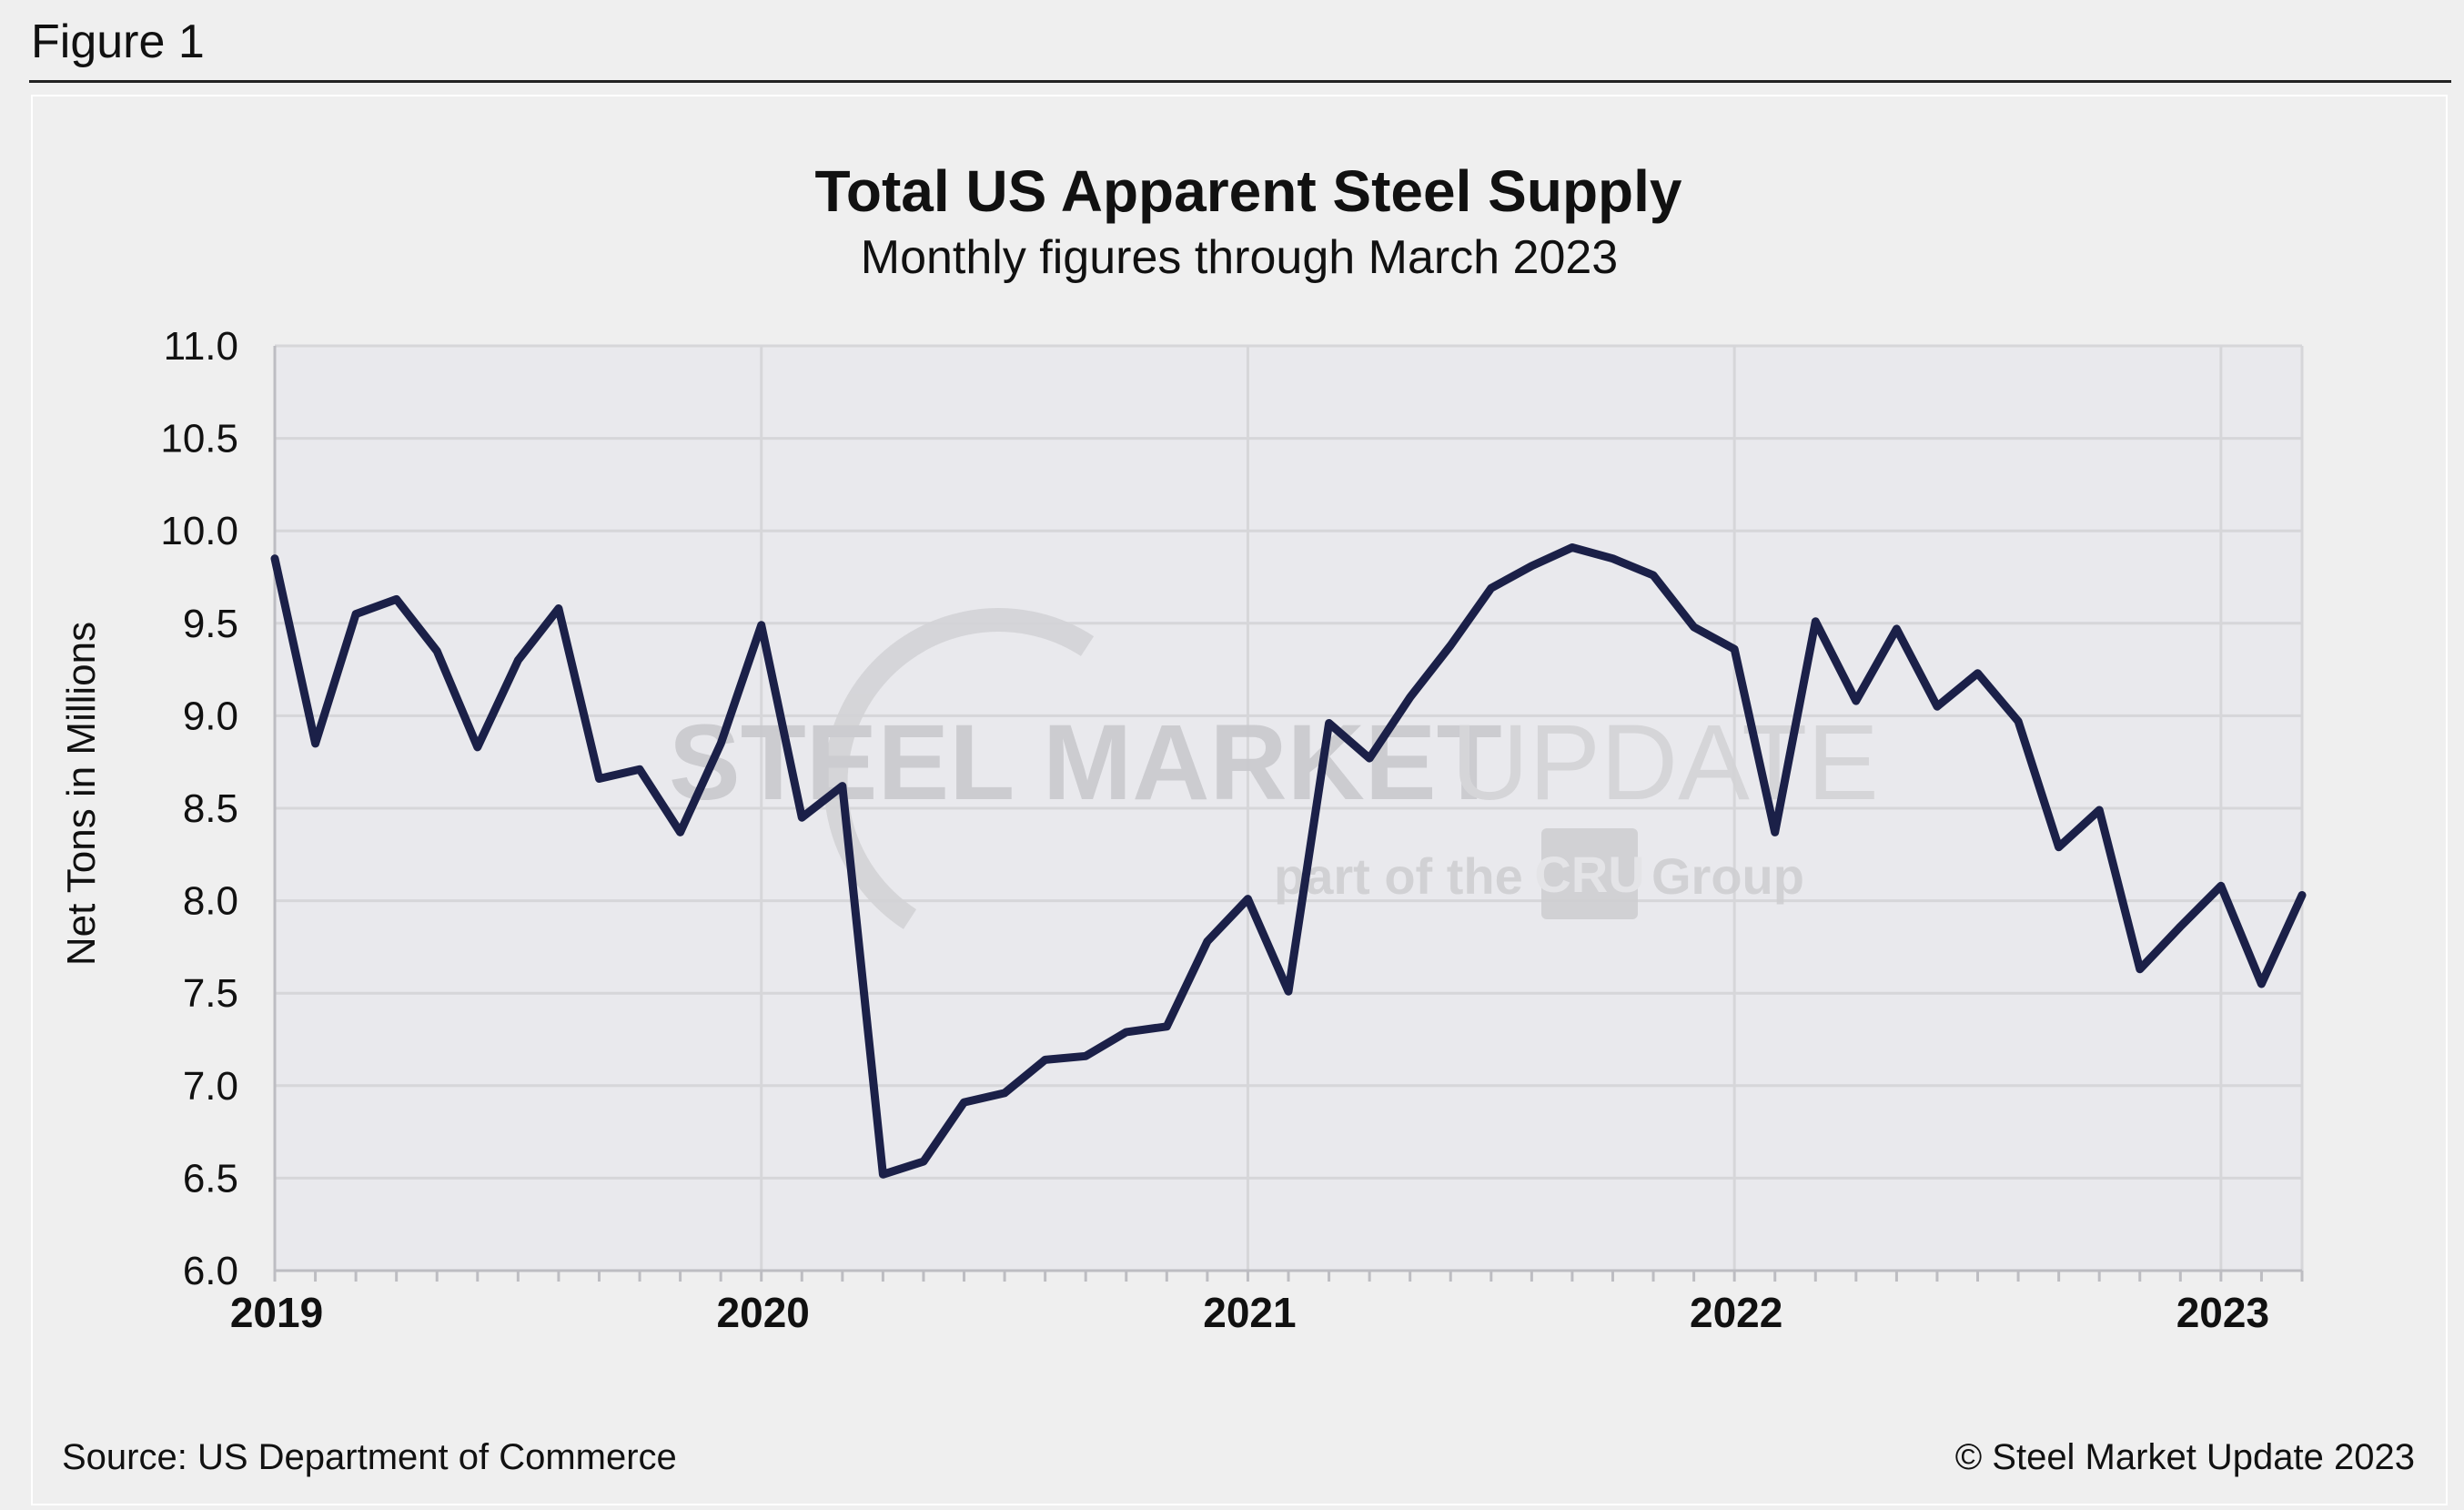  What do you see at coordinates (1398, 876) in the screenshot?
I see `watermark-tagline-start: part of the` at bounding box center [1398, 876].